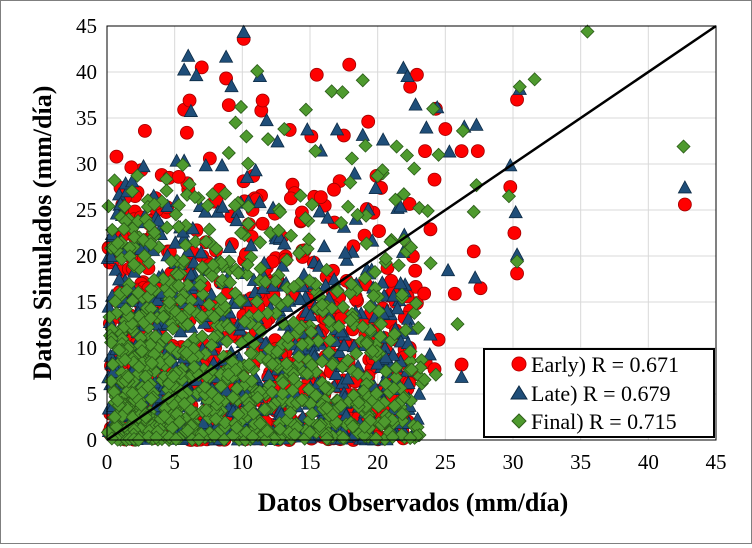 The width and height of the screenshot is (752, 548). I want to click on x-tick-label: 15, so click(310, 462).